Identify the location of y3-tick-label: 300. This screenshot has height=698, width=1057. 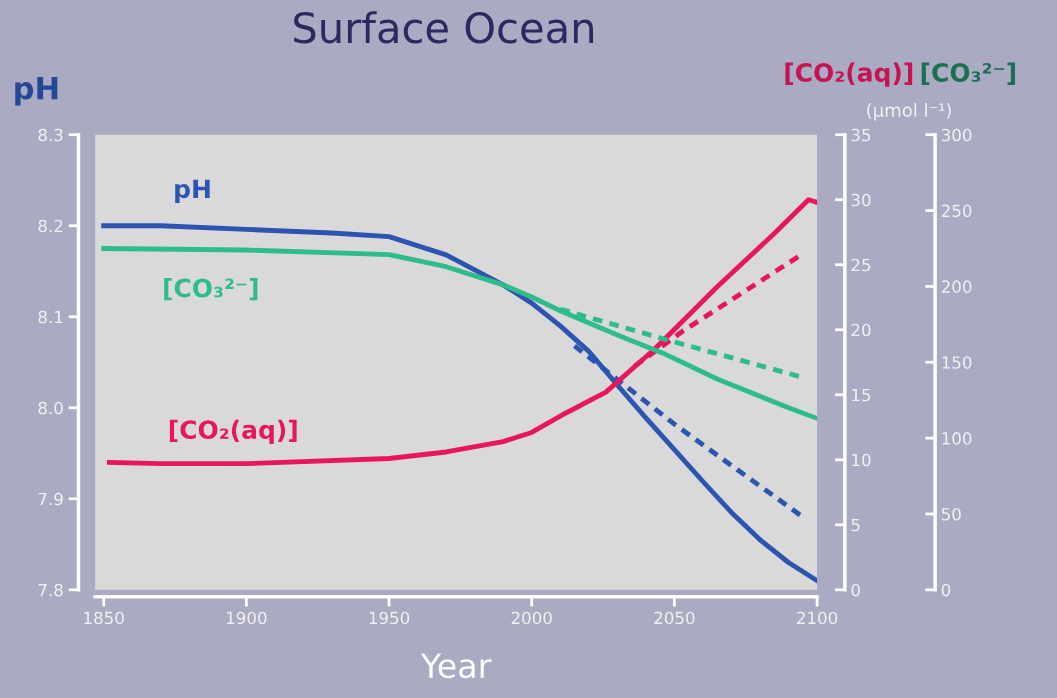
(956, 135).